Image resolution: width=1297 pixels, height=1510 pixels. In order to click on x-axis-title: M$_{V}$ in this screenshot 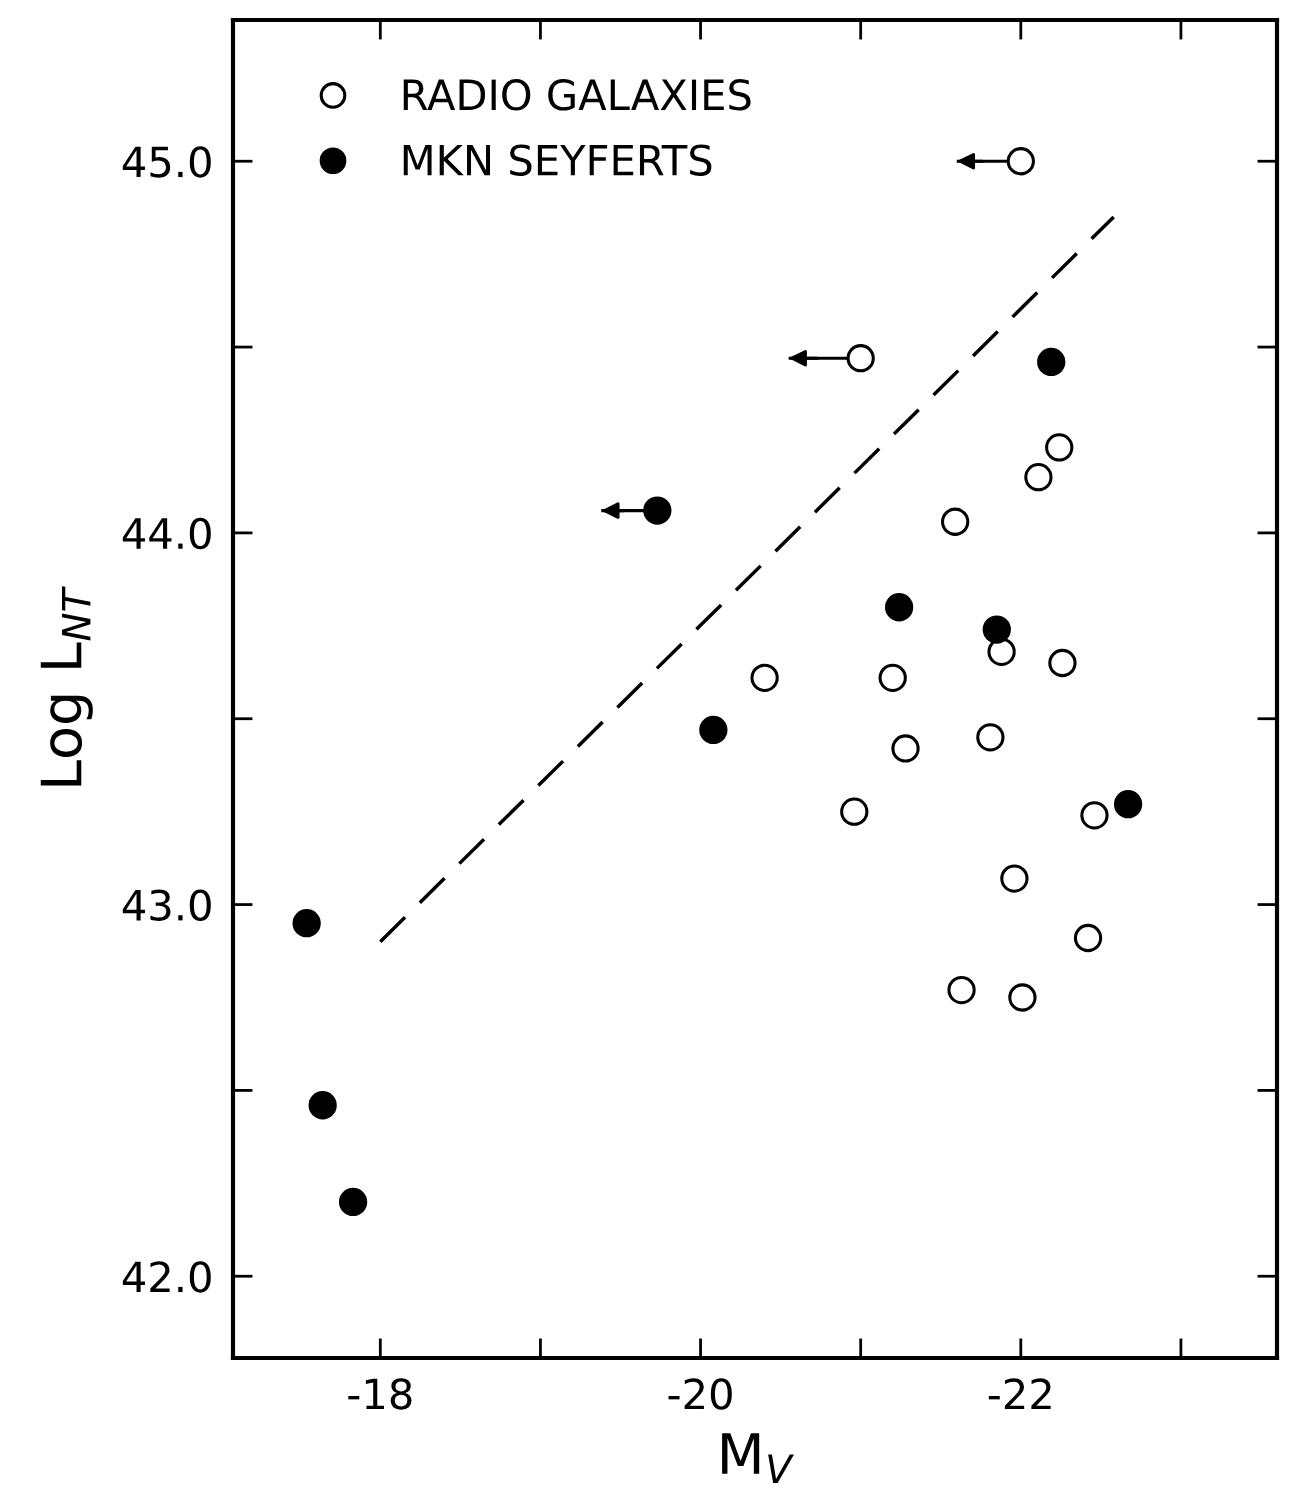, I will do `click(758, 1458)`.